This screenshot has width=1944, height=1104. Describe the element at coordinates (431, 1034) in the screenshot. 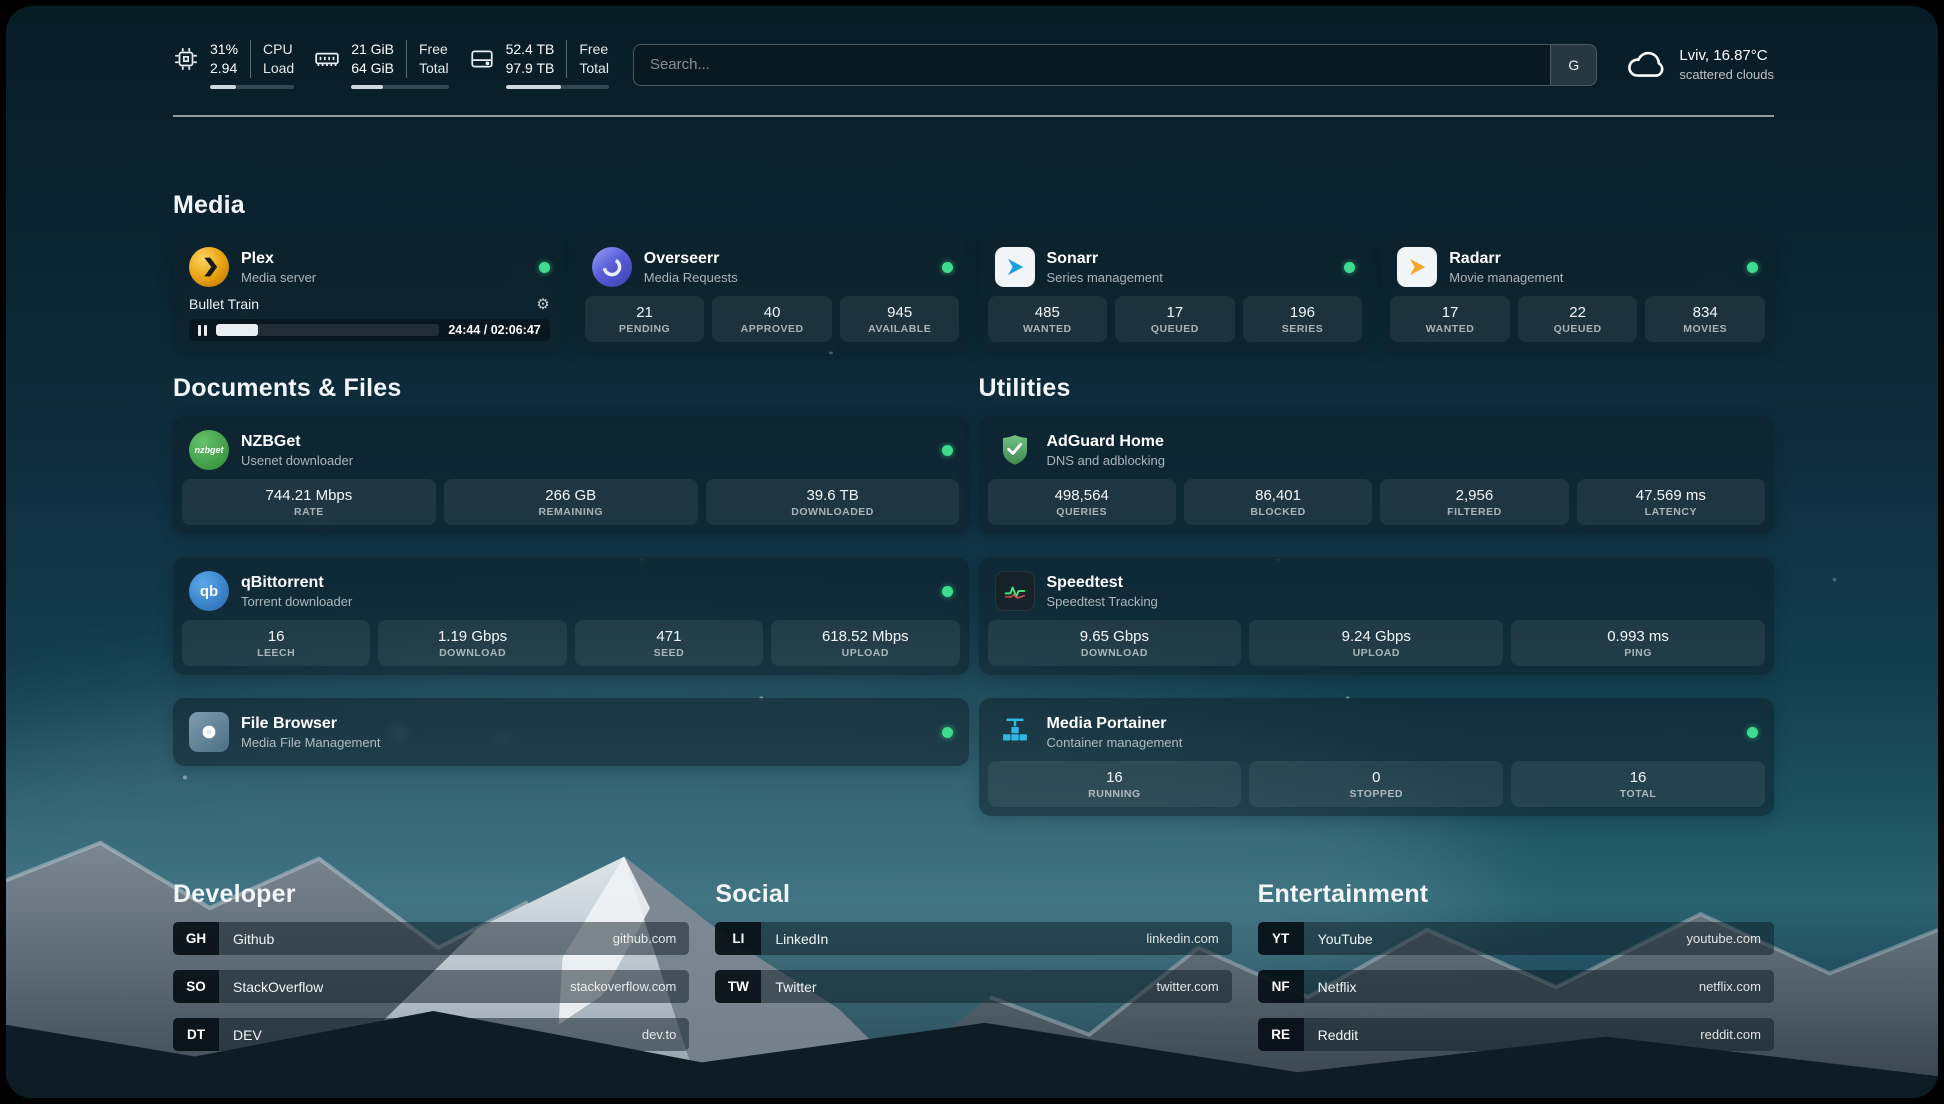

I see `bookmark-dev: DT DEV dev.to` at that location.